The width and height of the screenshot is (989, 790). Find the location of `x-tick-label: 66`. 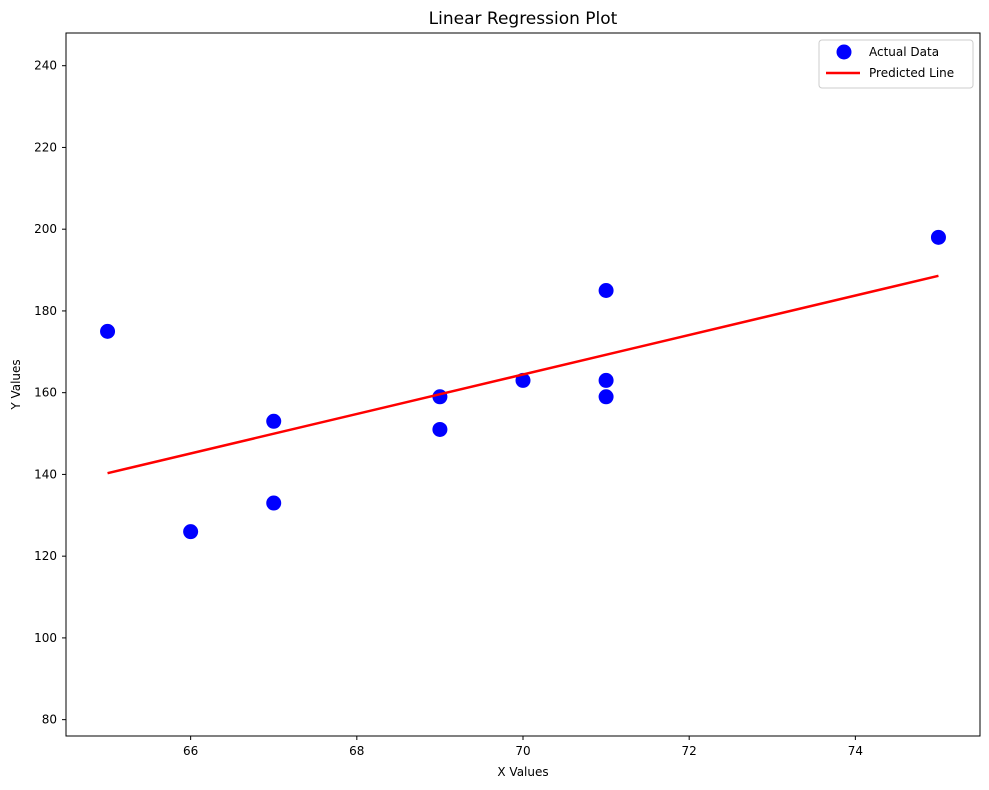

x-tick-label: 66 is located at coordinates (190, 751).